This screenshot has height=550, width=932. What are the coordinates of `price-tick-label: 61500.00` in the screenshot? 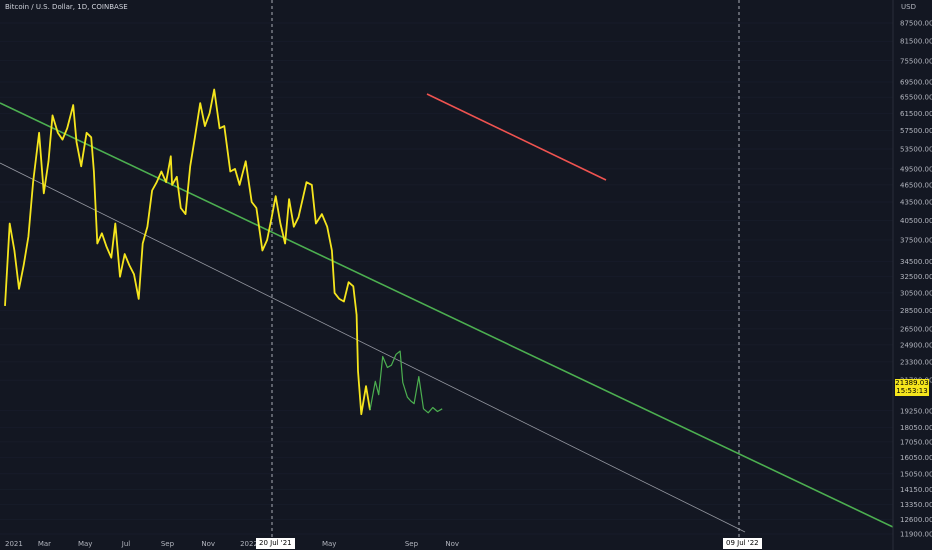 It's located at (916, 114).